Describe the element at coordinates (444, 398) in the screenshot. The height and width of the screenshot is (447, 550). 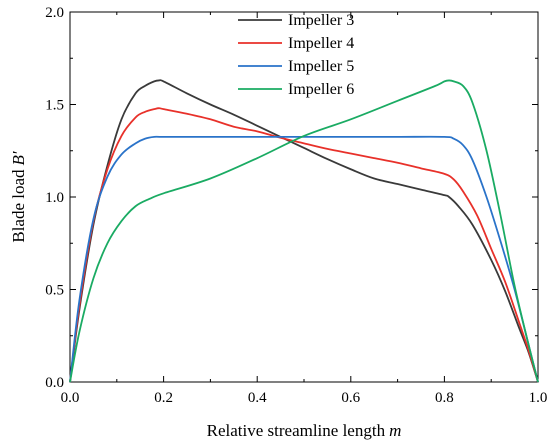
I see `x-tick-label: 0.8` at that location.